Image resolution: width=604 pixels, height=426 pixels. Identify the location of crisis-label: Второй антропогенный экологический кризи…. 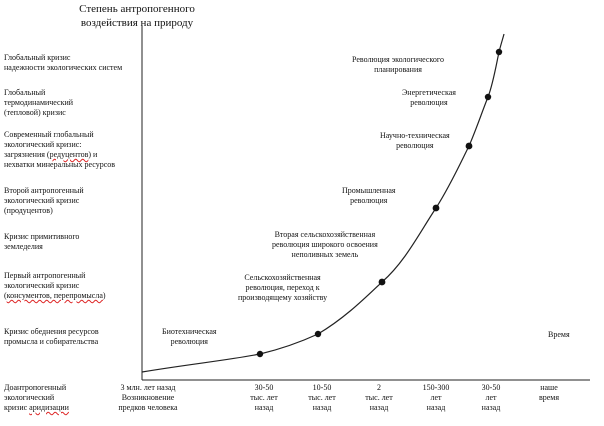
(71, 201).